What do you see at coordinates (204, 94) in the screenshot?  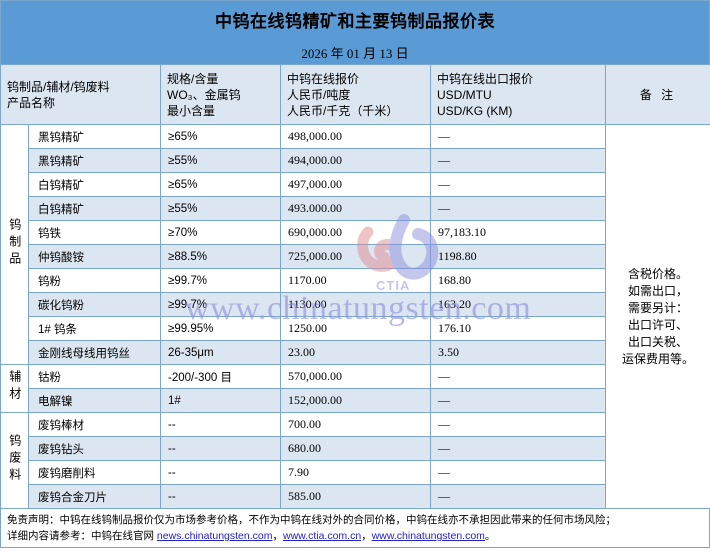 I see `col-header-spec-line2: WO₃、金属钨` at bounding box center [204, 94].